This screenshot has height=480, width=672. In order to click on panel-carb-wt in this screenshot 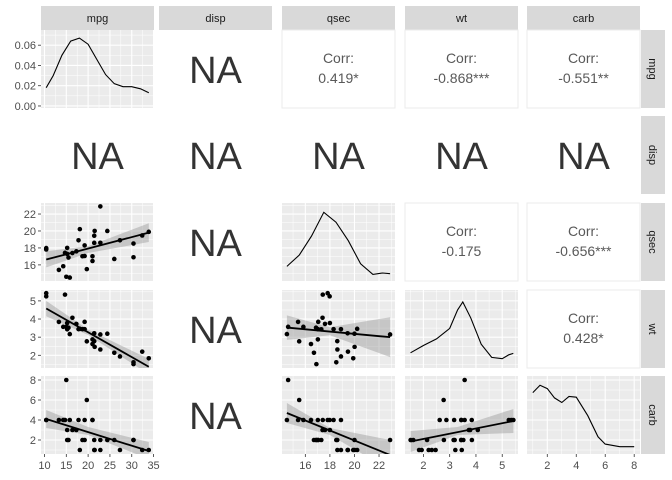, I will do `click(461, 415)`.